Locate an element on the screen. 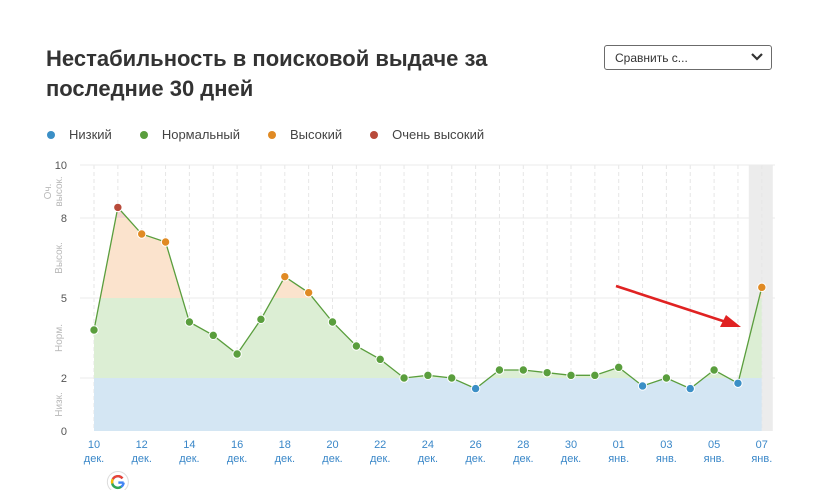  legend-item-very-high: Очень высокий is located at coordinates (427, 134).